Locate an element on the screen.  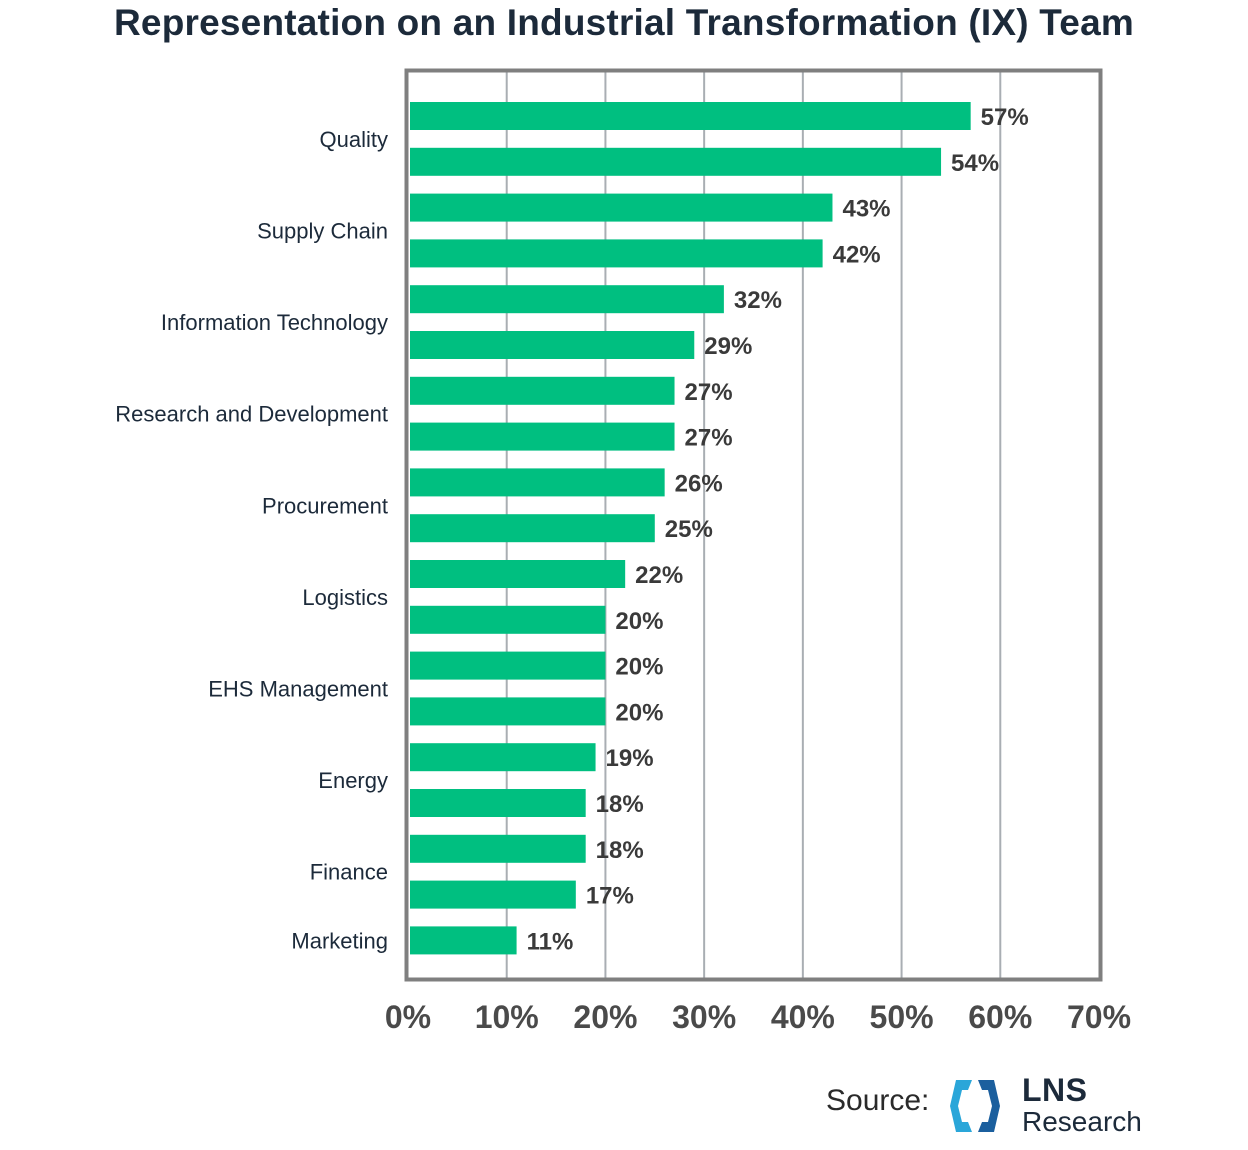
bar-value-label: 11% is located at coordinates (550, 941).